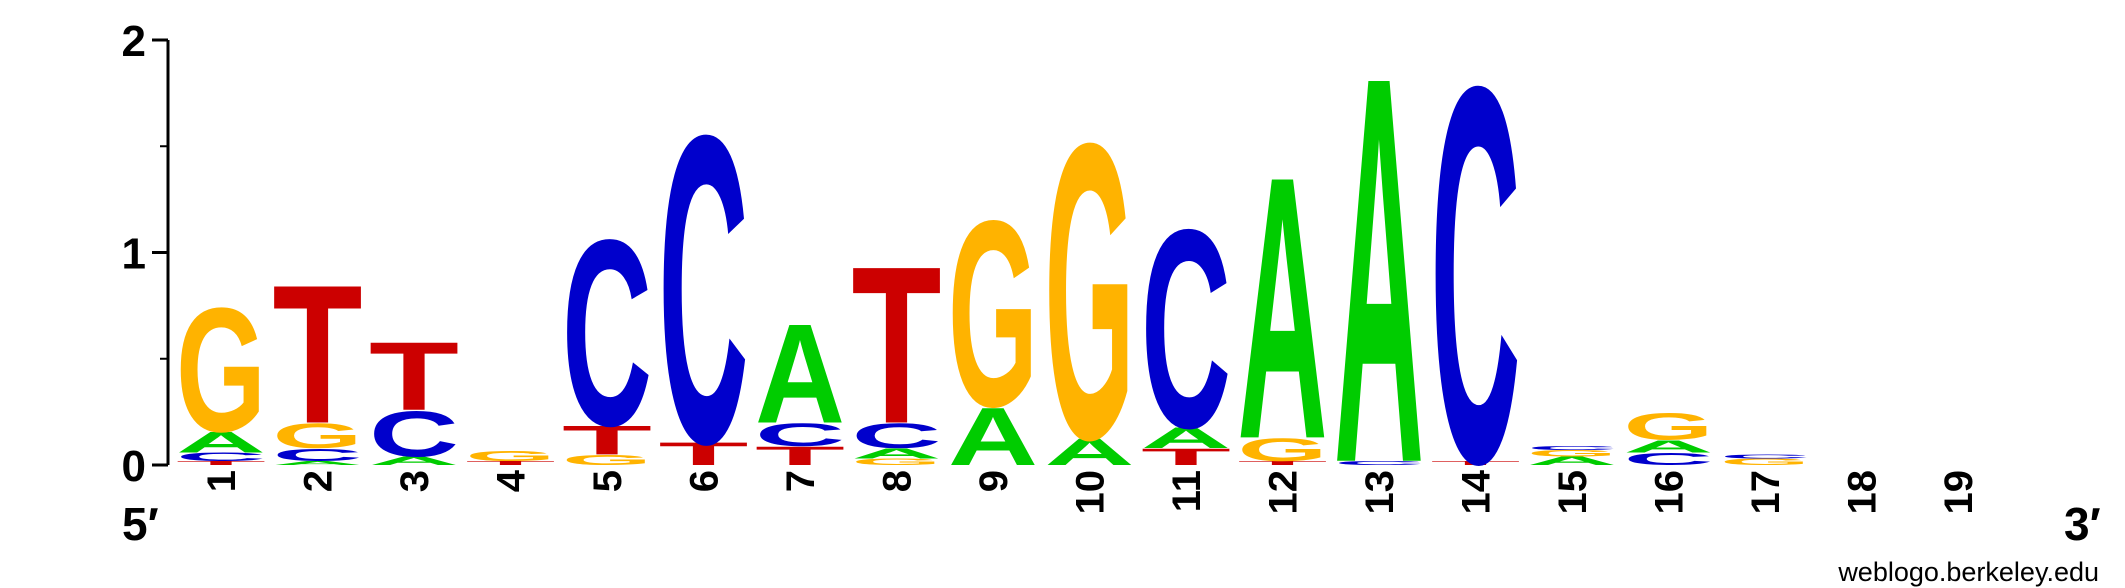  I want to click on x-tick-label: 2, so click(319, 481).